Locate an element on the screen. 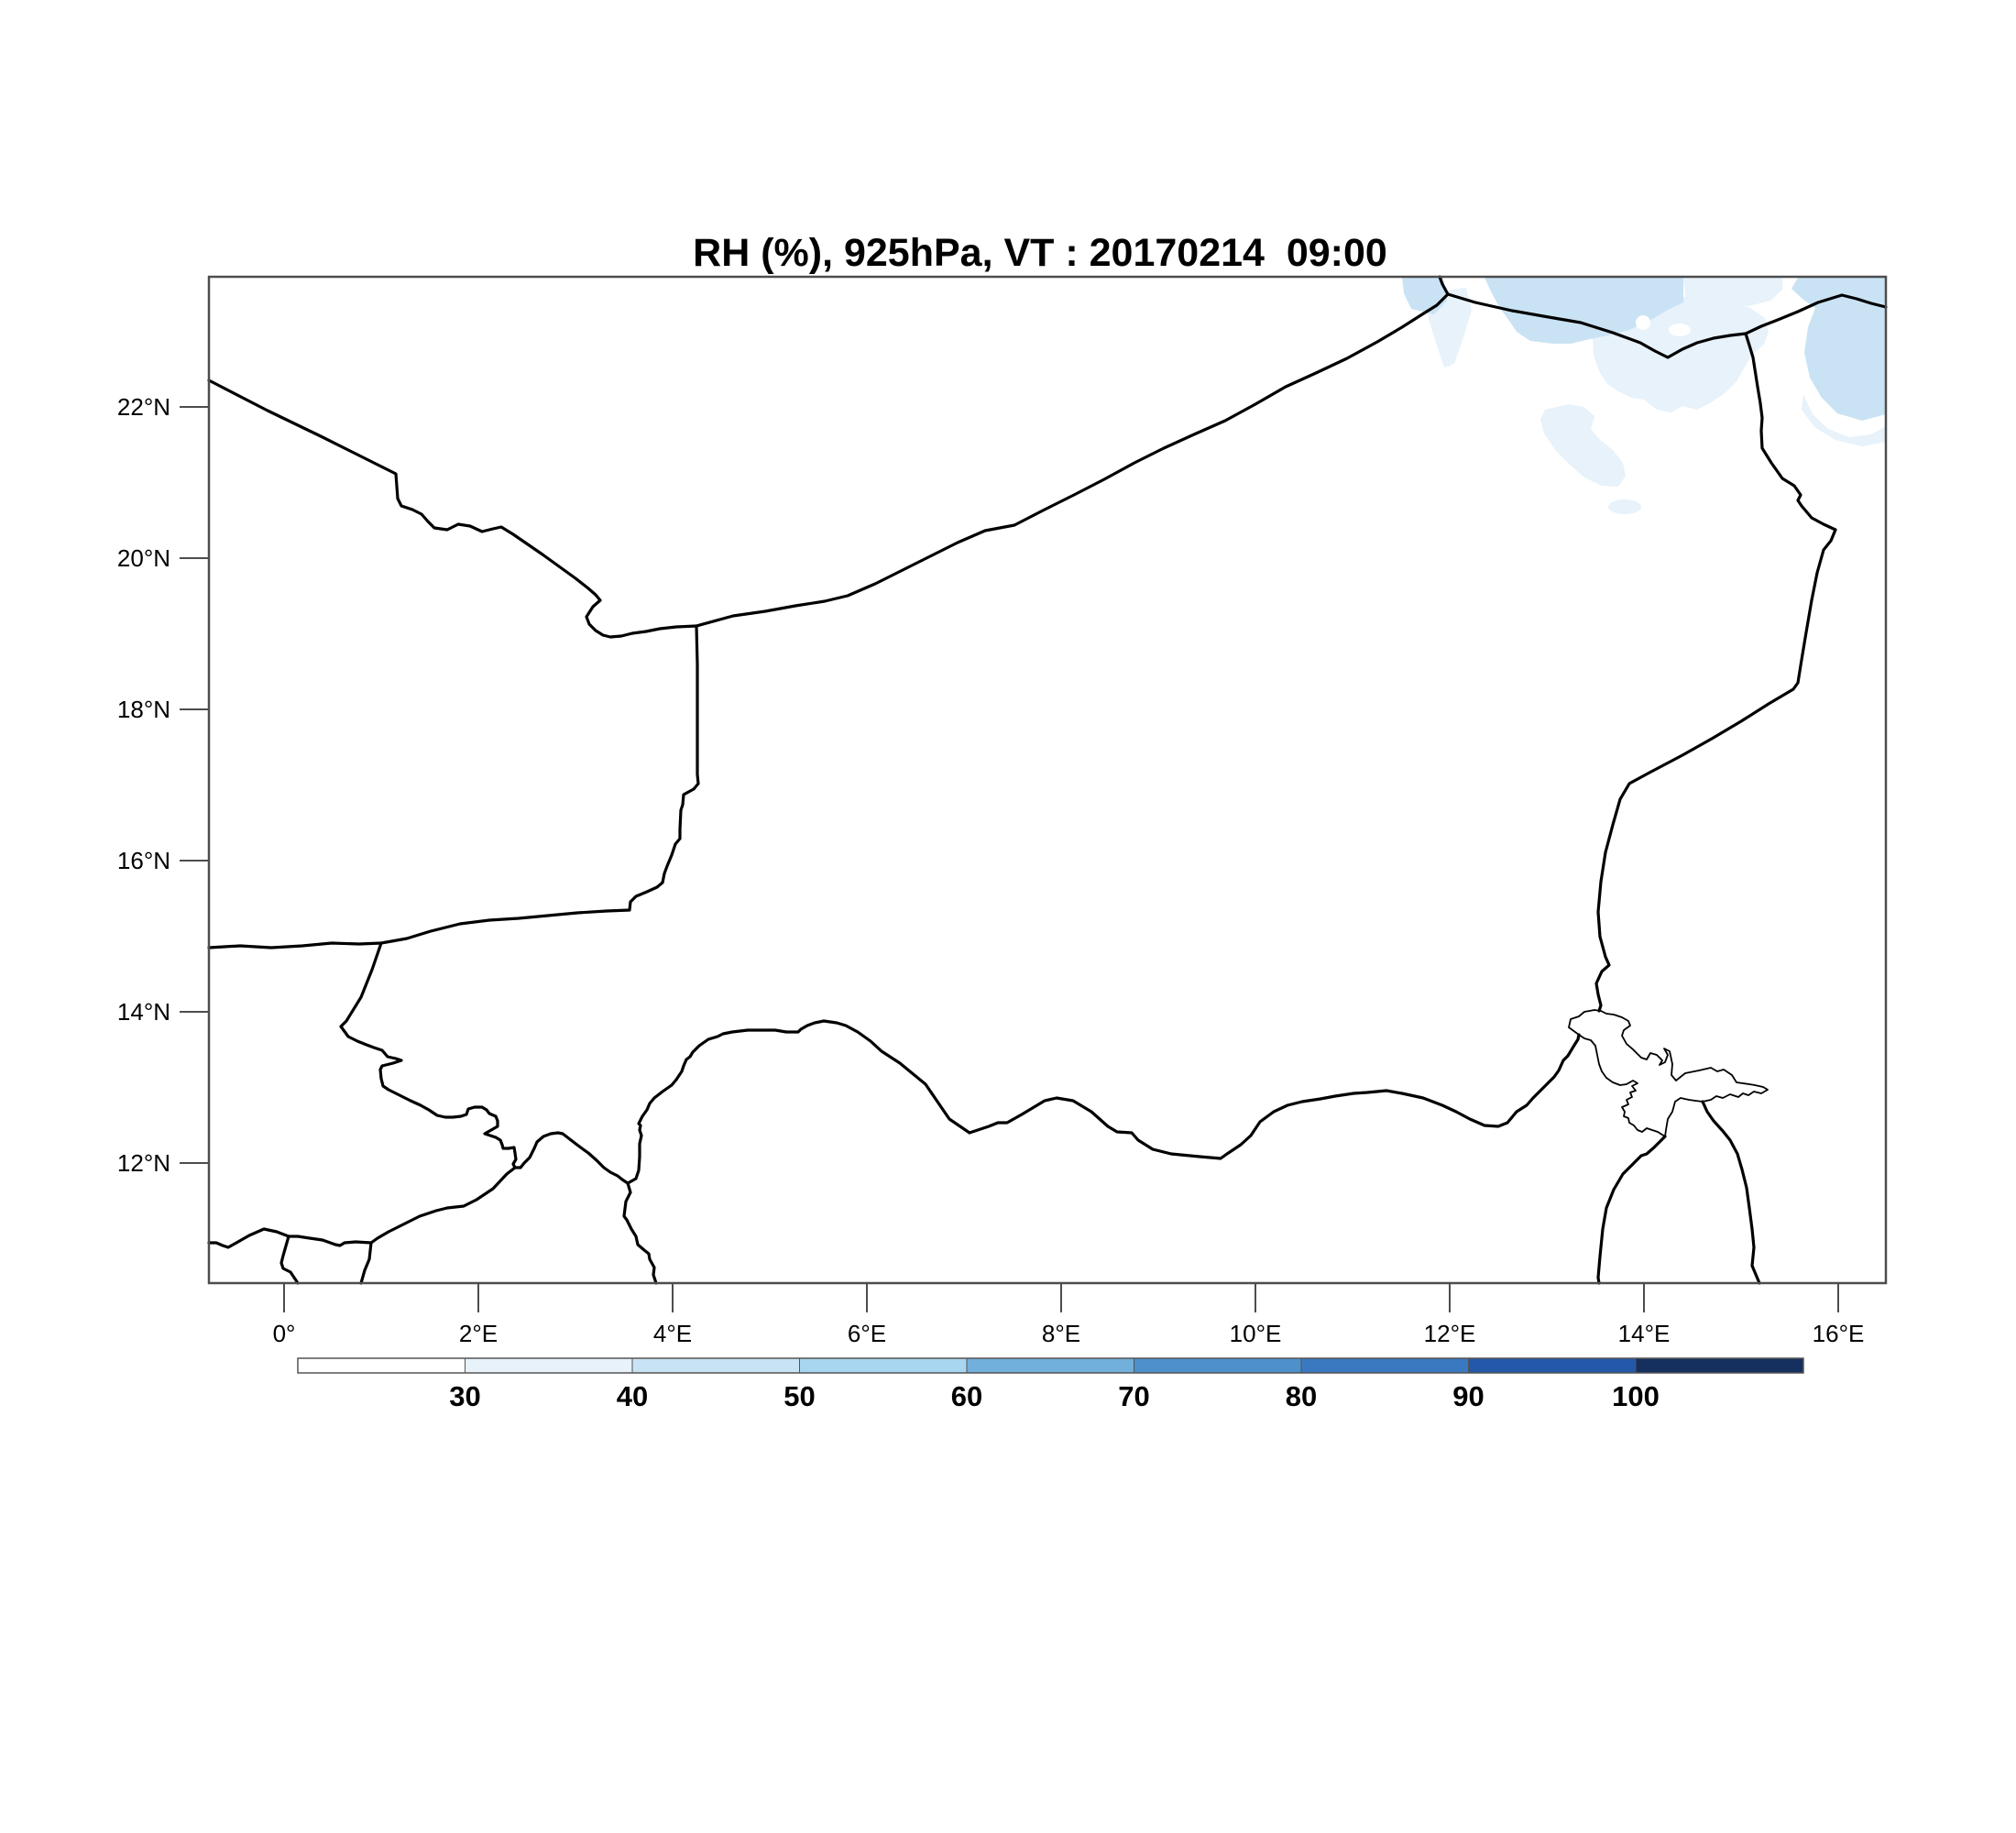 This screenshot has width=2016, height=1833. border-niger-chad-east is located at coordinates (1715, 672).